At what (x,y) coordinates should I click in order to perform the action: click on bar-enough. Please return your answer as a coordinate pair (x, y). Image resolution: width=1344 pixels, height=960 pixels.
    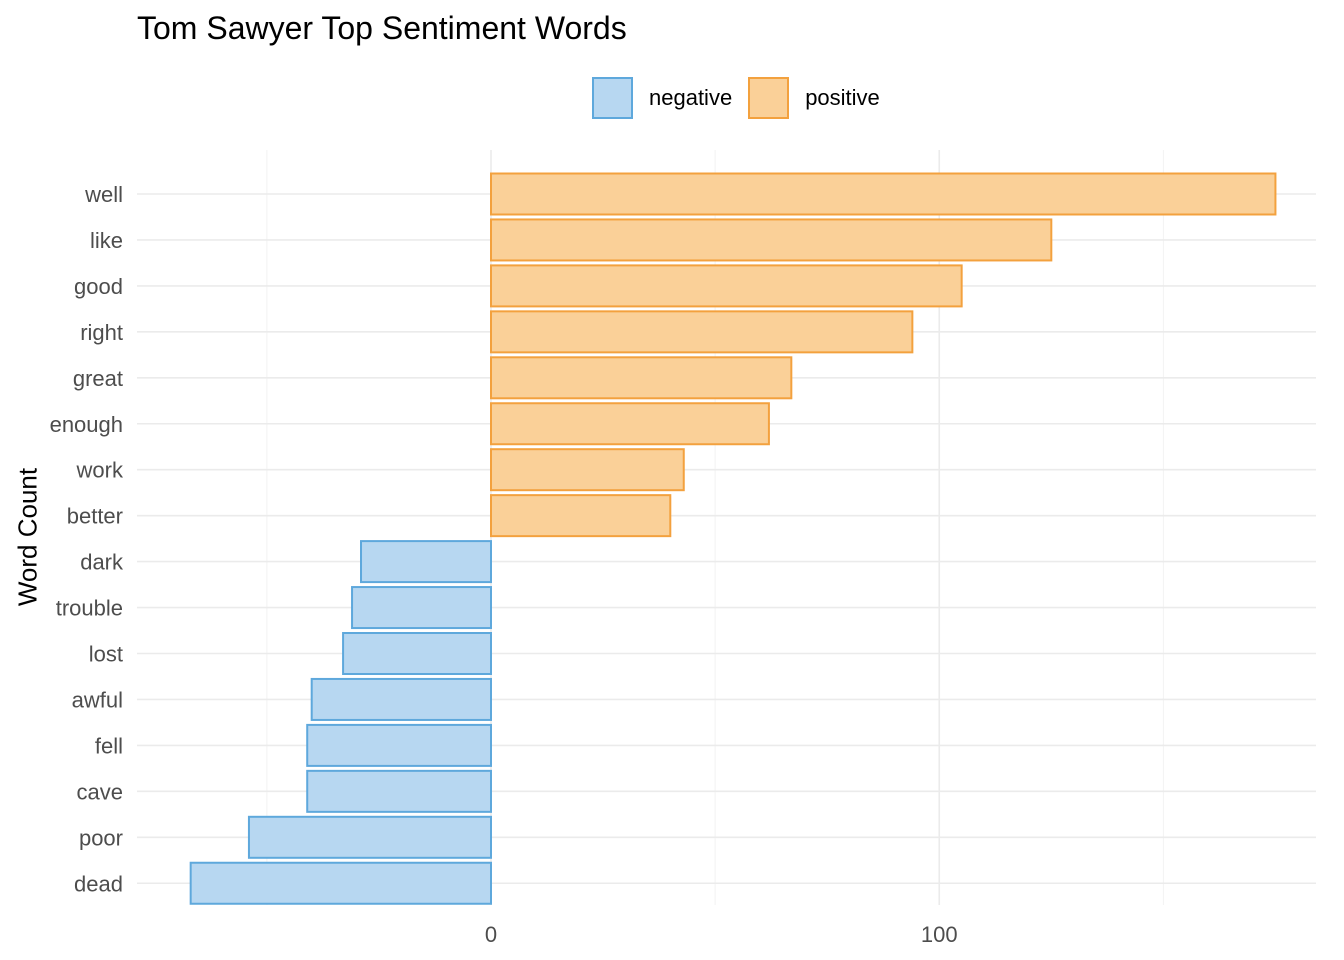
    Looking at the image, I should click on (630, 424).